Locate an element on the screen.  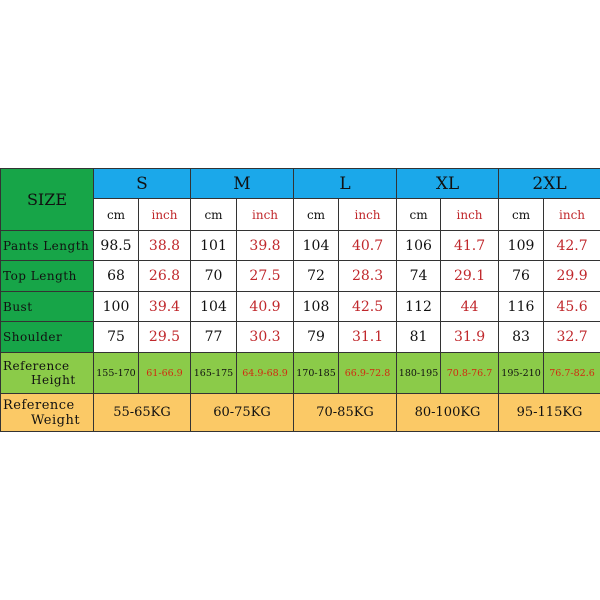
size-header: SIZE is located at coordinates (47, 199).